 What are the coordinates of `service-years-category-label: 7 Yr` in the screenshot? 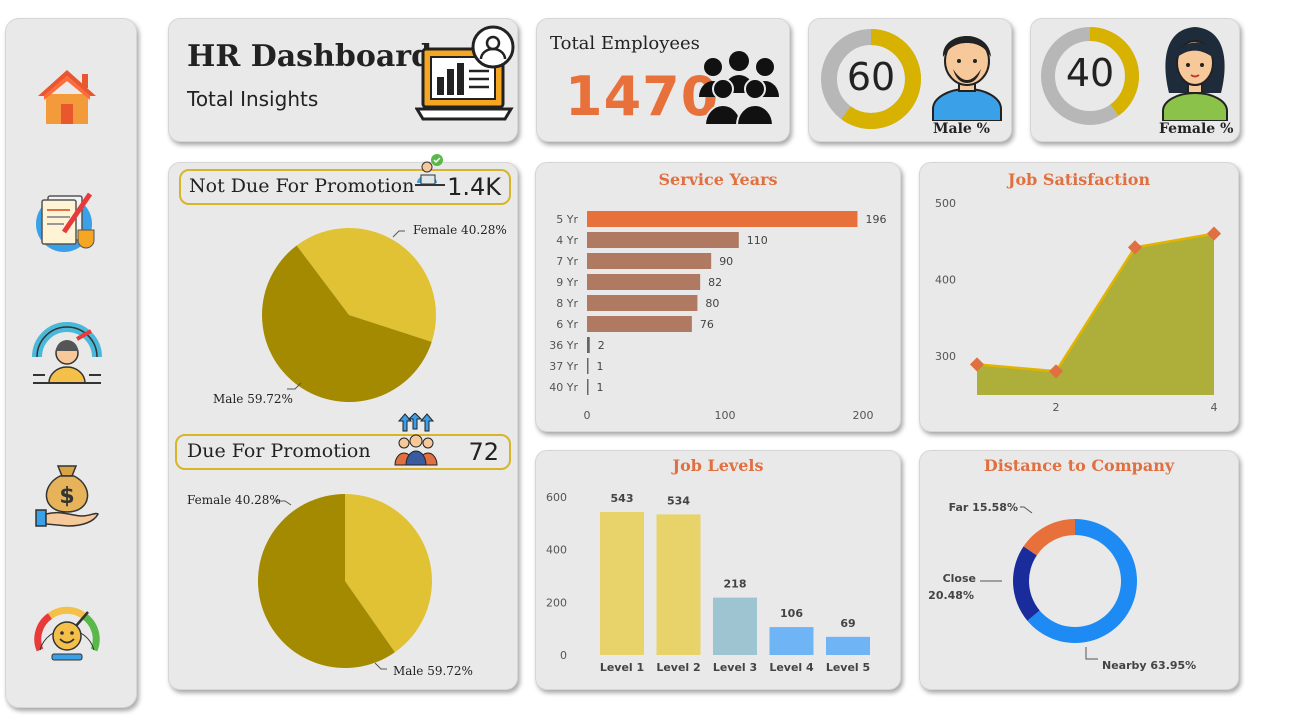 It's located at (567, 261).